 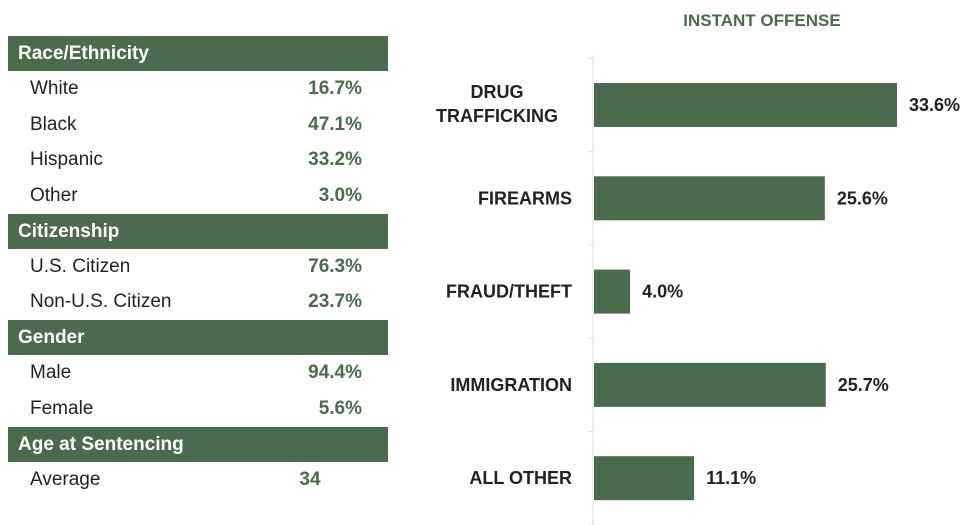 I want to click on bar-firearms, so click(x=709, y=198).